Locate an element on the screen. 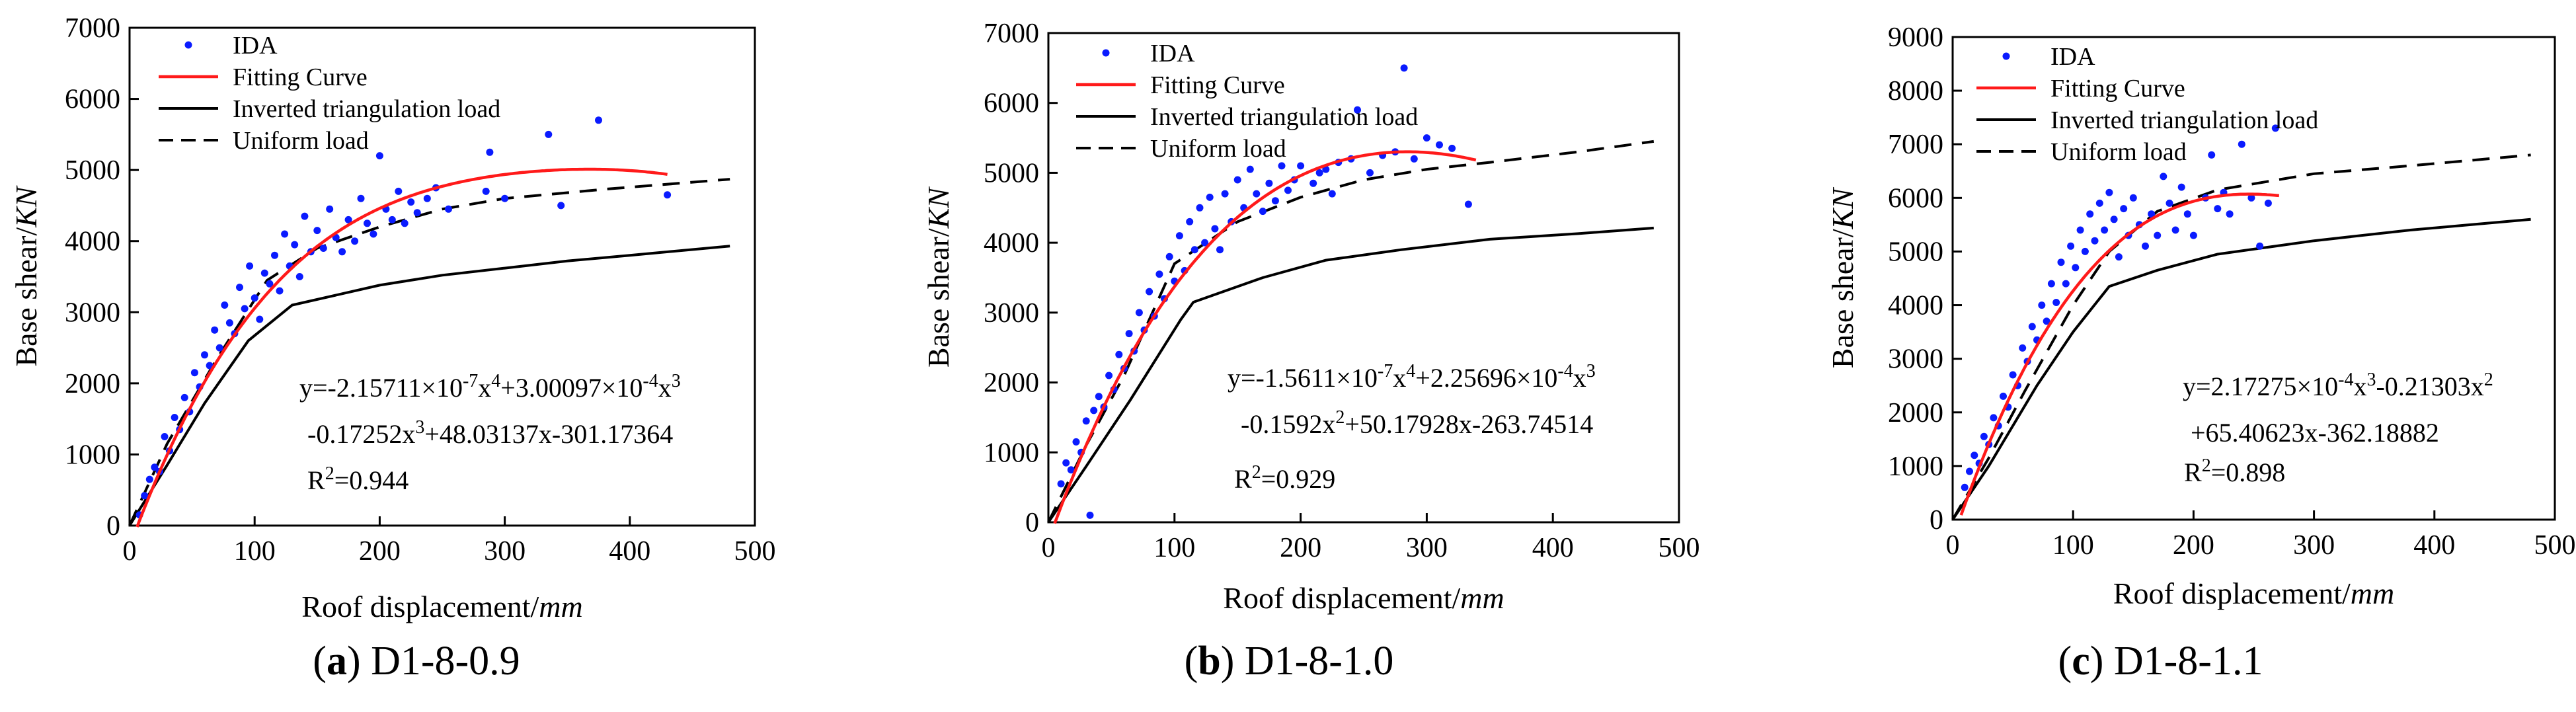 The height and width of the screenshot is (712, 2576). y-tick-label: 2000 is located at coordinates (92, 384).